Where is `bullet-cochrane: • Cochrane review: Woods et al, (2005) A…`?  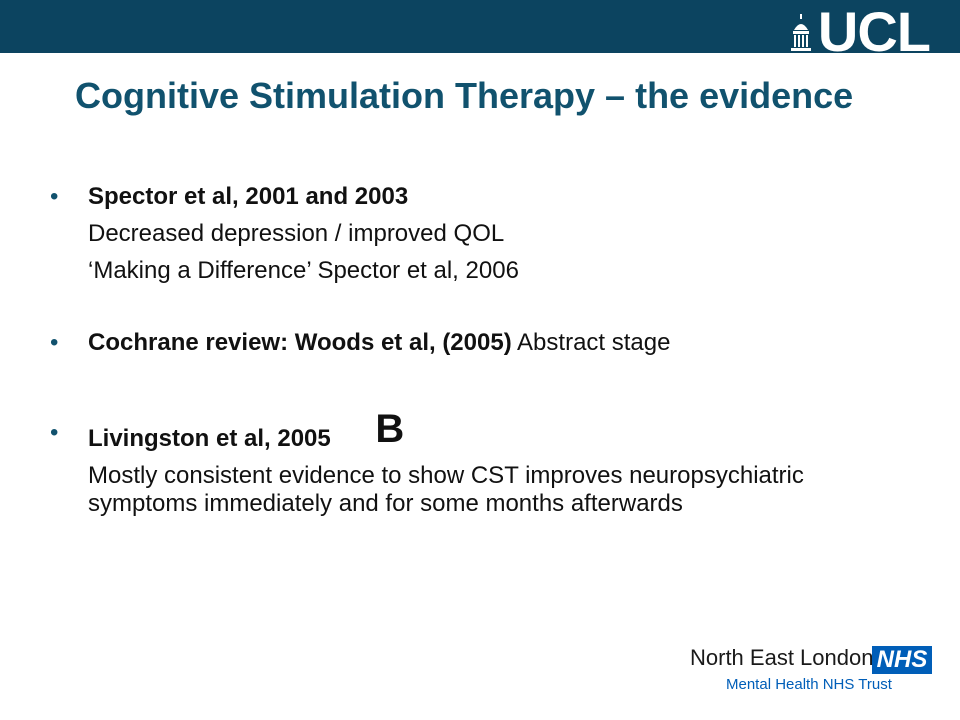 bullet-cochrane: • Cochrane review: Woods et al, (2005) A… is located at coordinates (440, 343).